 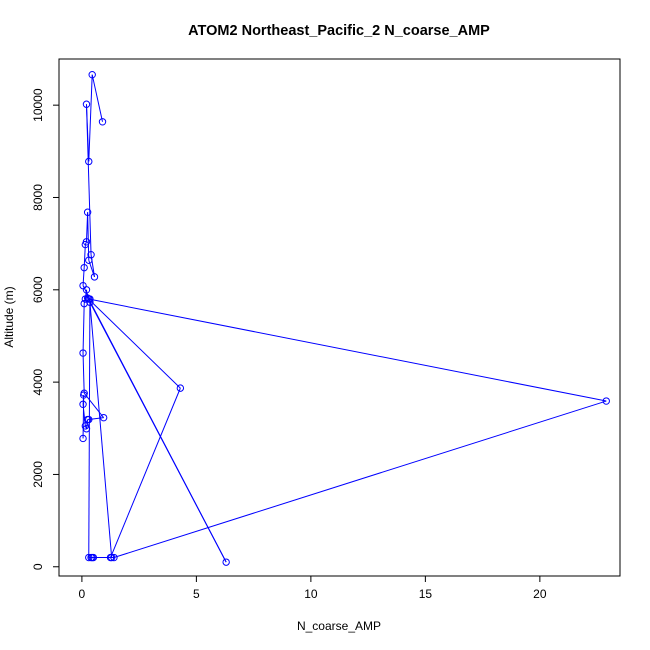 I want to click on y-axis: 0 2000 4000 6000 8000 10000, so click(x=45, y=329).